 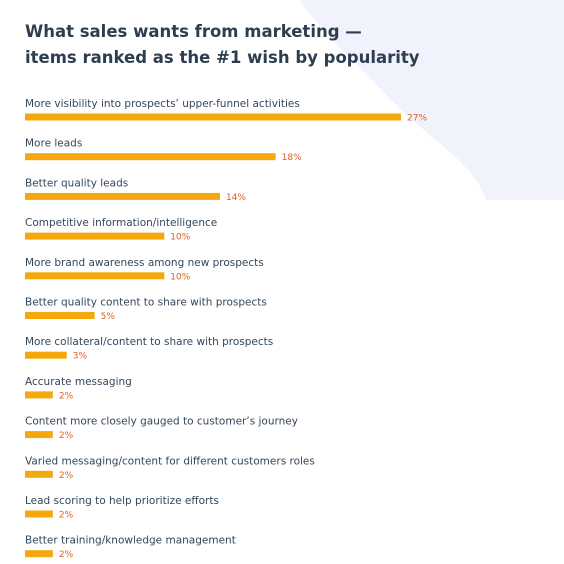 I want to click on category-label: Accurate messaging, so click(x=78, y=382).